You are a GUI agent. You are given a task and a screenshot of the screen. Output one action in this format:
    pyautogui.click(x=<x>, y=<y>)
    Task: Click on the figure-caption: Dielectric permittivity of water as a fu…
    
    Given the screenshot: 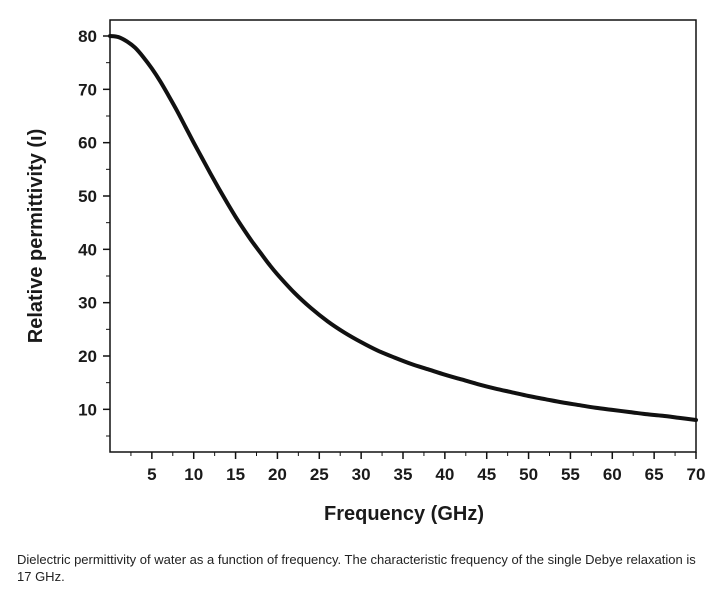 What is the action you would take?
    pyautogui.click(x=356, y=568)
    